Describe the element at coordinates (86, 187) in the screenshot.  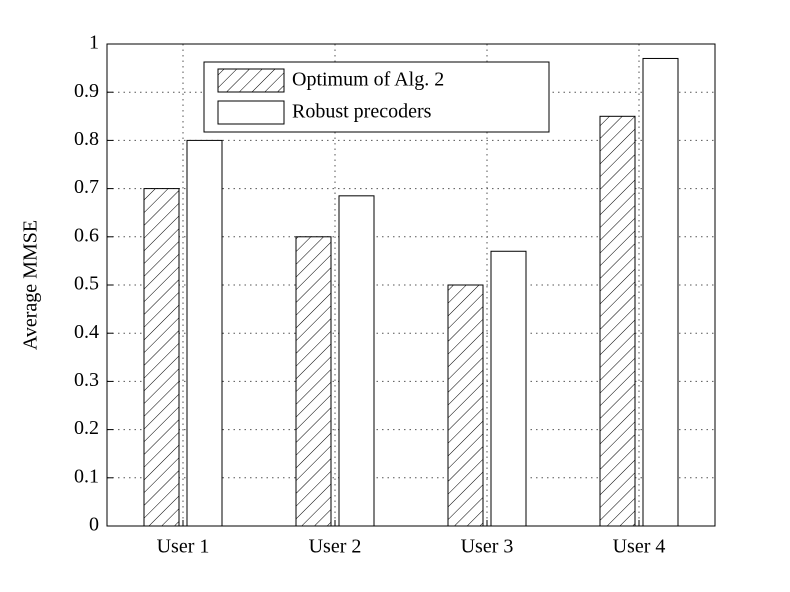
I see `y-tick-label: 0.7` at that location.